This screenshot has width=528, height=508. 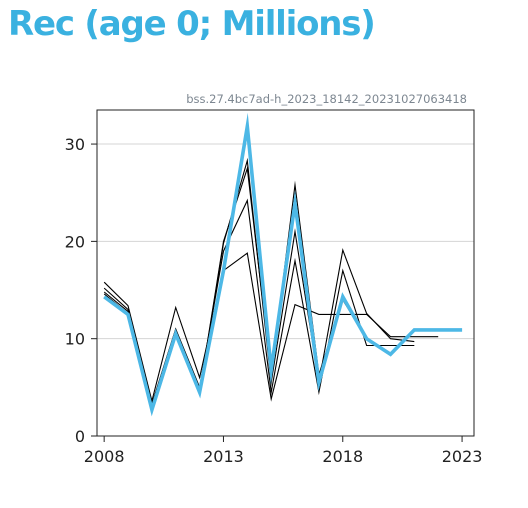 I want to click on y-tick-label: 30, so click(x=75, y=144).